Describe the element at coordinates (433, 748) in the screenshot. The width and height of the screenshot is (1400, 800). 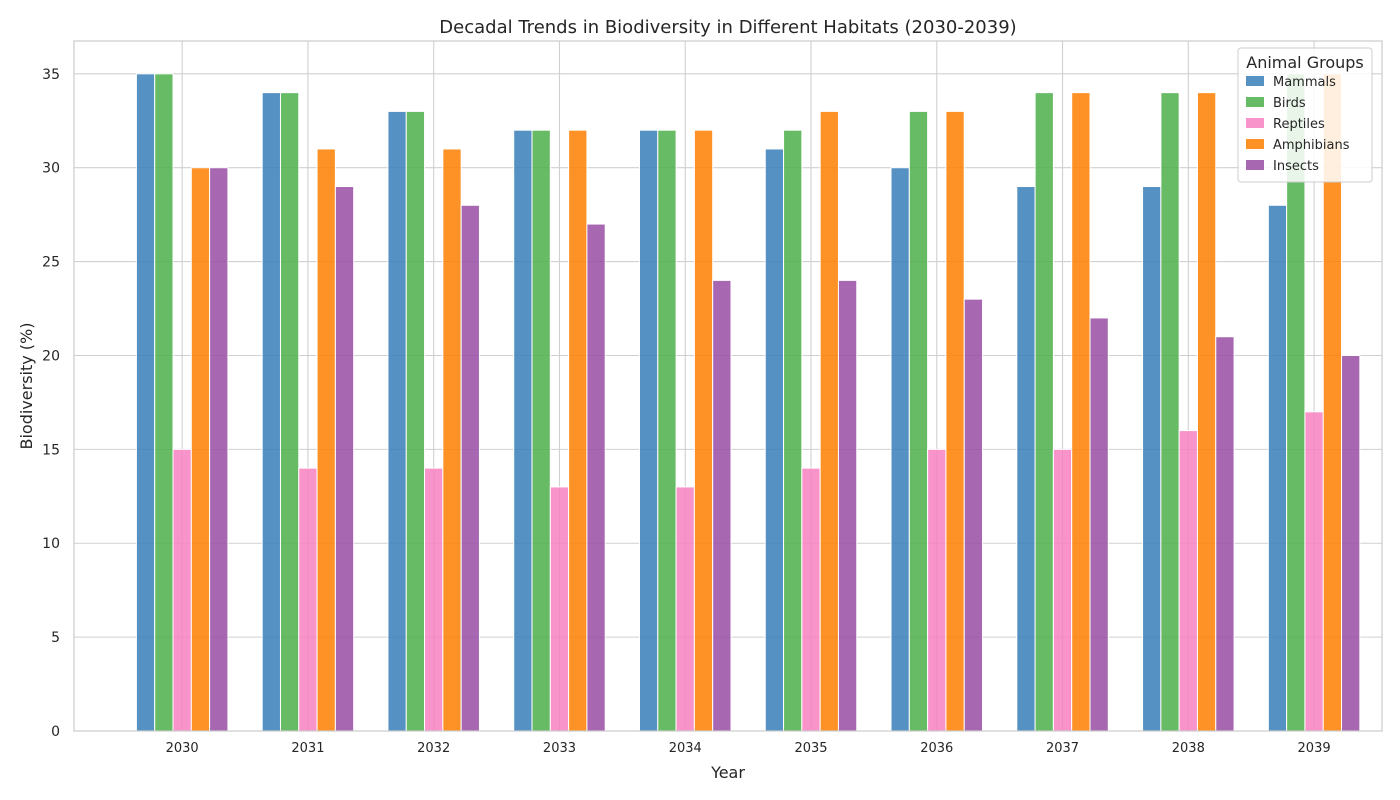
I see `x-tick-label: 2032` at that location.